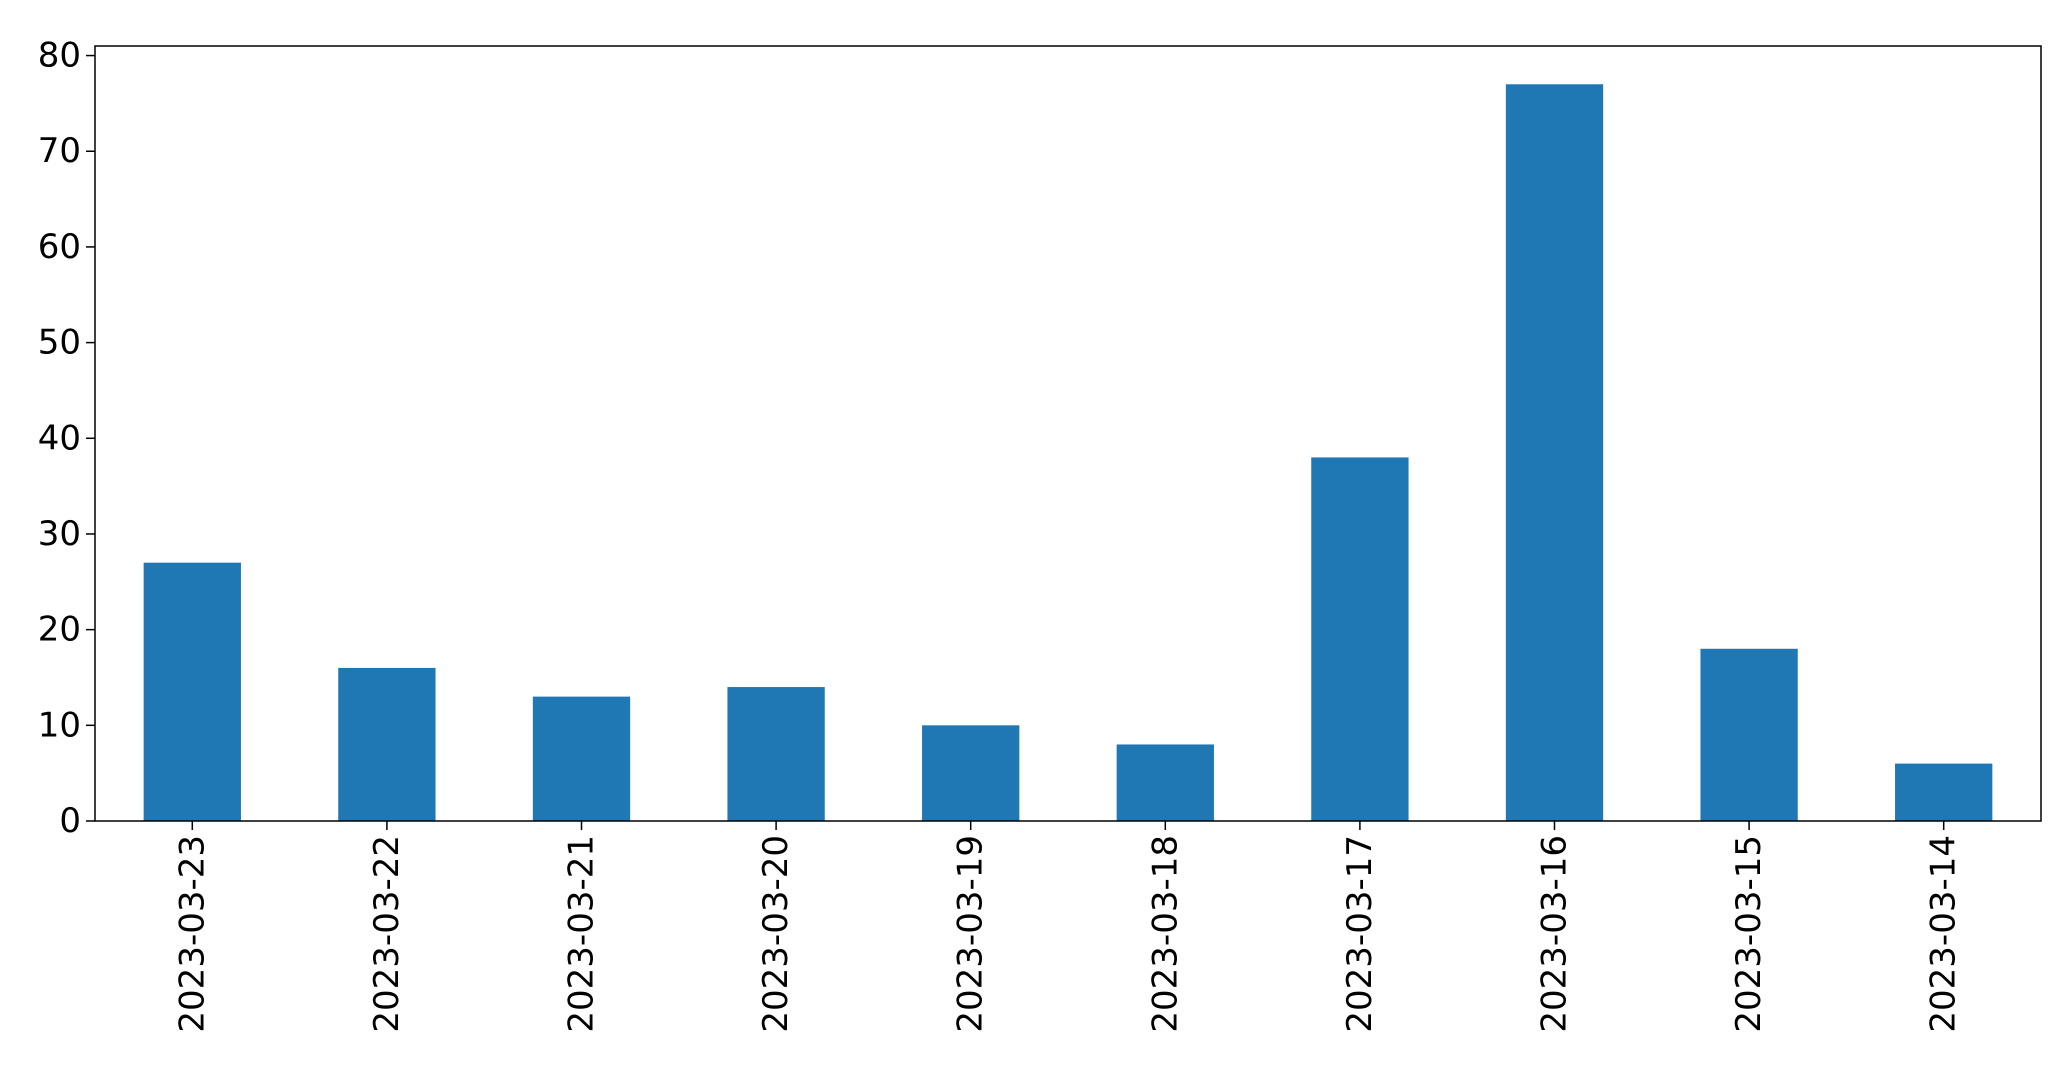  Describe the element at coordinates (387, 934) in the screenshot. I see `x-tick-label: 2023-03-22` at that location.